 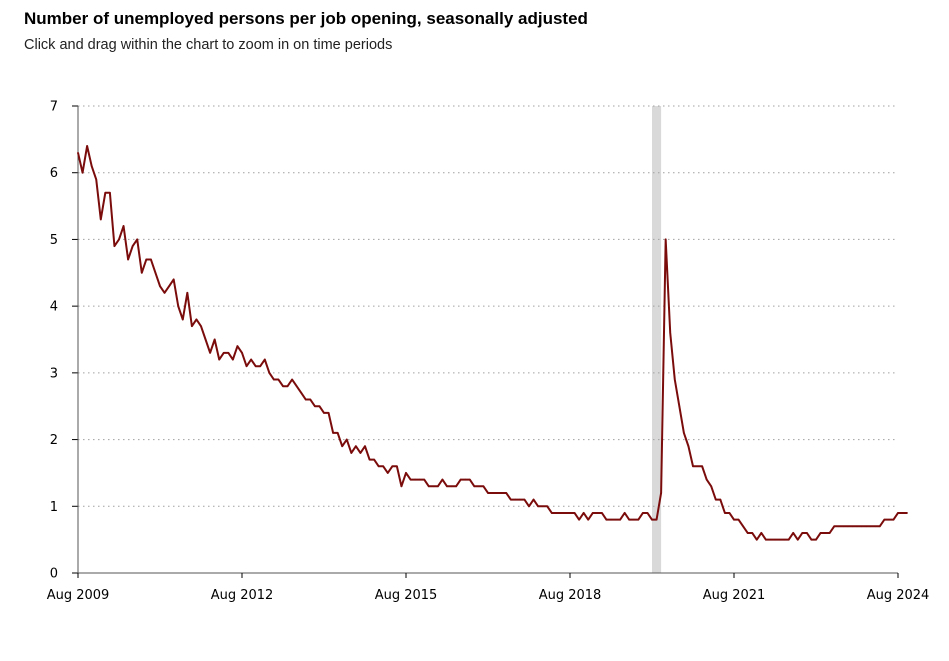 What do you see at coordinates (54, 574) in the screenshot?
I see `y-tick-label: 0` at bounding box center [54, 574].